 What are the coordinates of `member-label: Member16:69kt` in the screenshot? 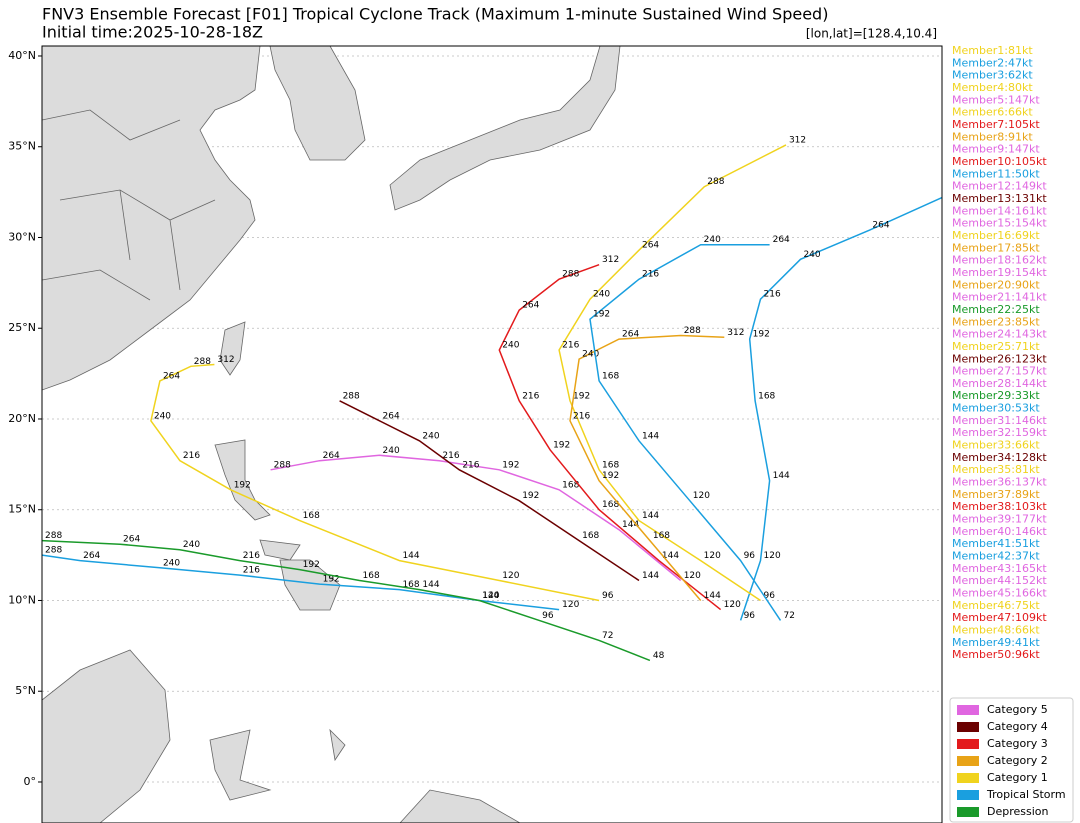 It's located at (996, 235).